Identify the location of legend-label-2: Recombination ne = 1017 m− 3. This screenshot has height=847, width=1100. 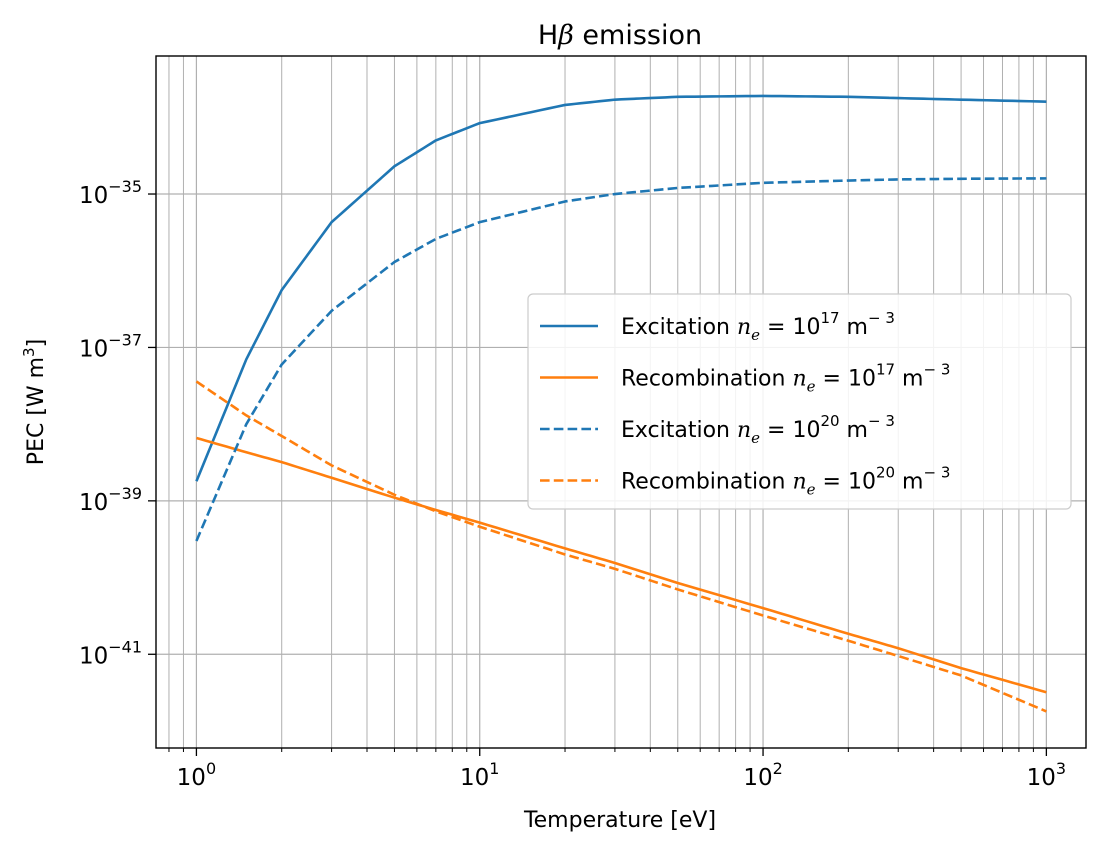
(785, 378).